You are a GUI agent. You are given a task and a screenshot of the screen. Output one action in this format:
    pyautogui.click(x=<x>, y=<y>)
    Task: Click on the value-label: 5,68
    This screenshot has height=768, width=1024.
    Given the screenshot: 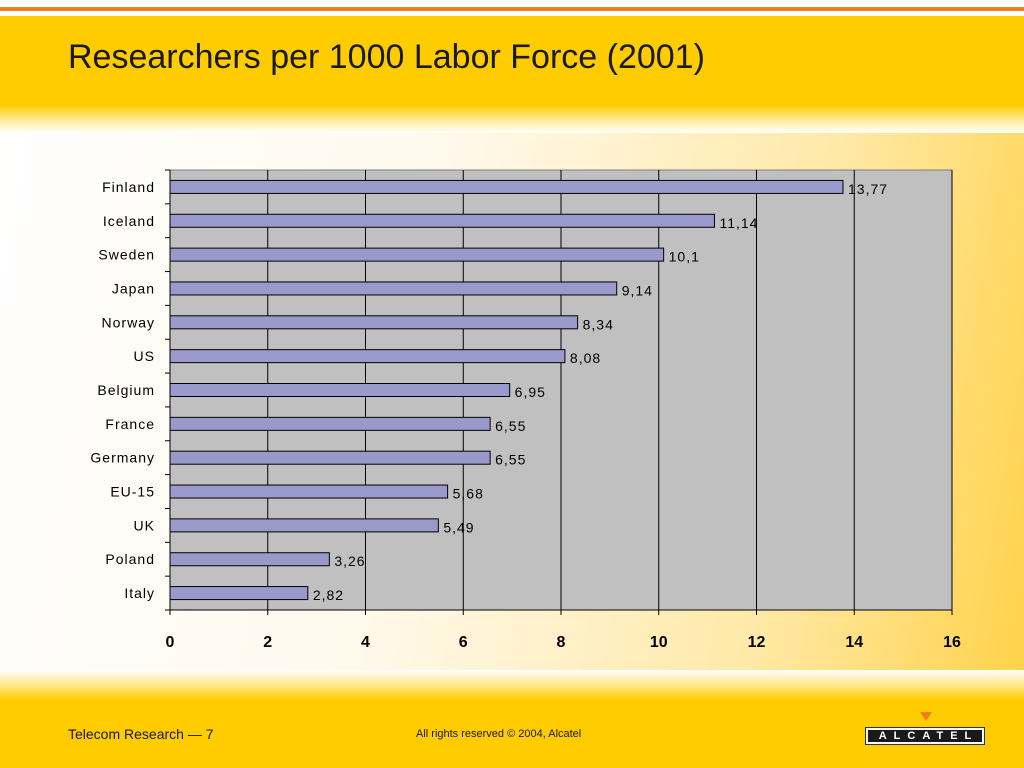 What is the action you would take?
    pyautogui.click(x=468, y=494)
    